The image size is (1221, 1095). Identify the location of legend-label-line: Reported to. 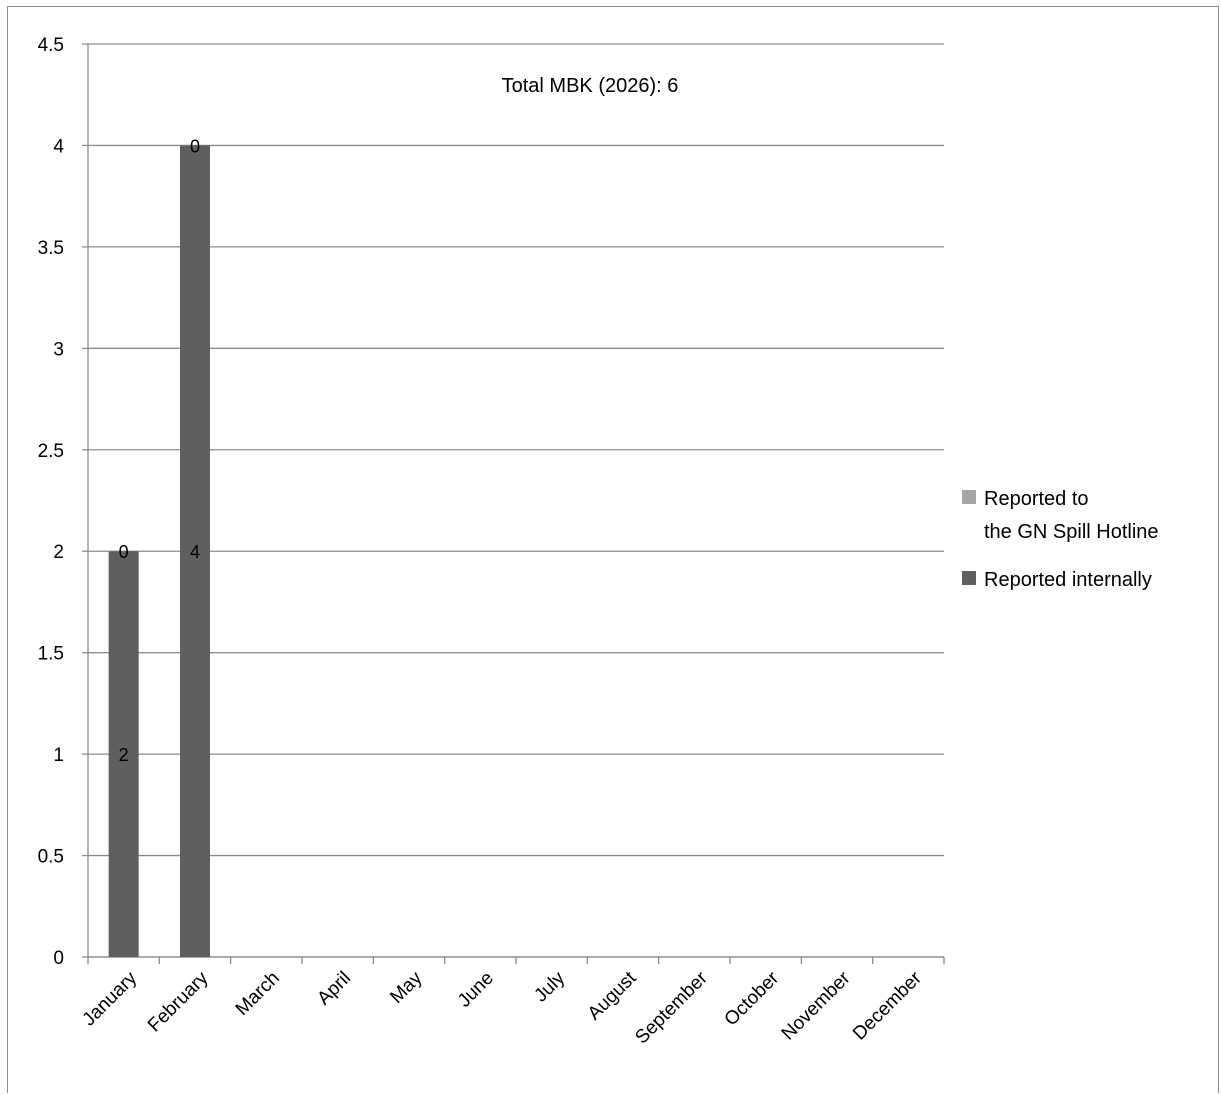
(1036, 499).